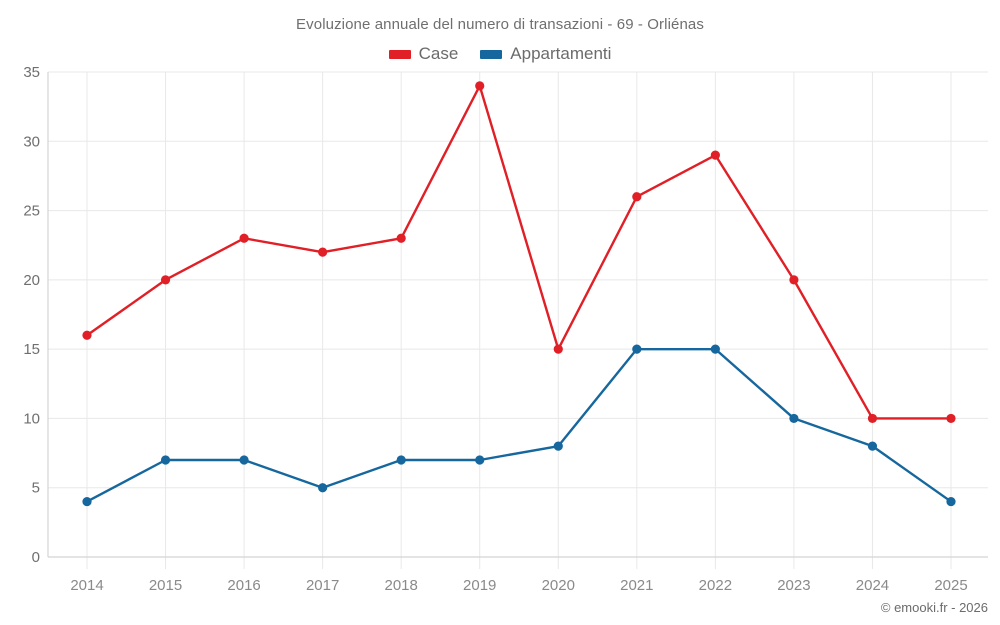 This screenshot has width=1000, height=625. What do you see at coordinates (637, 349) in the screenshot?
I see `data-point-appartamenti-2021` at bounding box center [637, 349].